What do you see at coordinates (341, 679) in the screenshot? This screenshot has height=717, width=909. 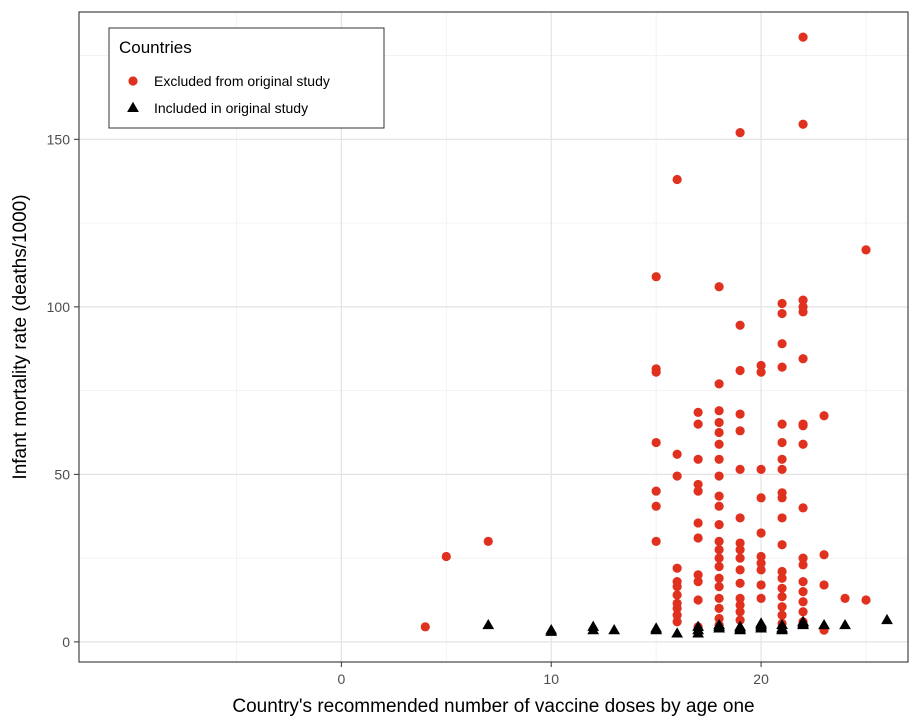 I see `x-tick-label: 0` at bounding box center [341, 679].